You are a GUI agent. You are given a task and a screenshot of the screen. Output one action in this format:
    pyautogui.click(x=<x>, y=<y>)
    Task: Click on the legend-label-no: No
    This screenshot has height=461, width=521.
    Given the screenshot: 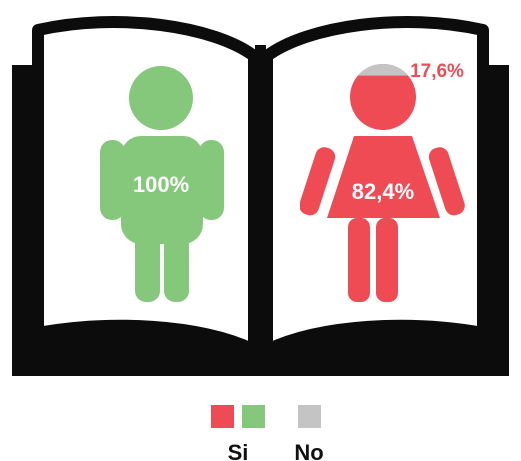 What is the action you would take?
    pyautogui.click(x=308, y=450)
    